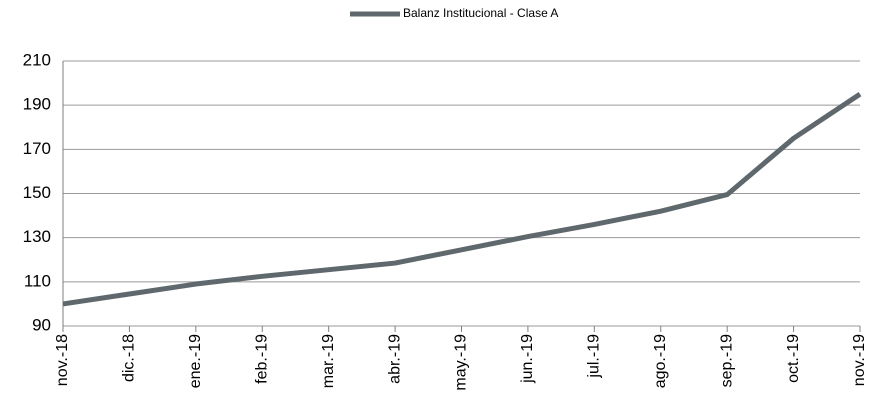 This screenshot has height=416, width=872. Describe the element at coordinates (527, 359) in the screenshot. I see `x-tick-label: jun.-19` at that location.